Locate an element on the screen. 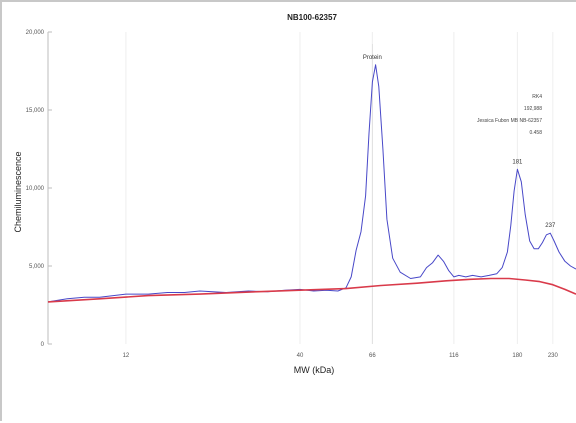 The height and width of the screenshot is (423, 576). y-tick-label: 15,000 is located at coordinates (35, 111).